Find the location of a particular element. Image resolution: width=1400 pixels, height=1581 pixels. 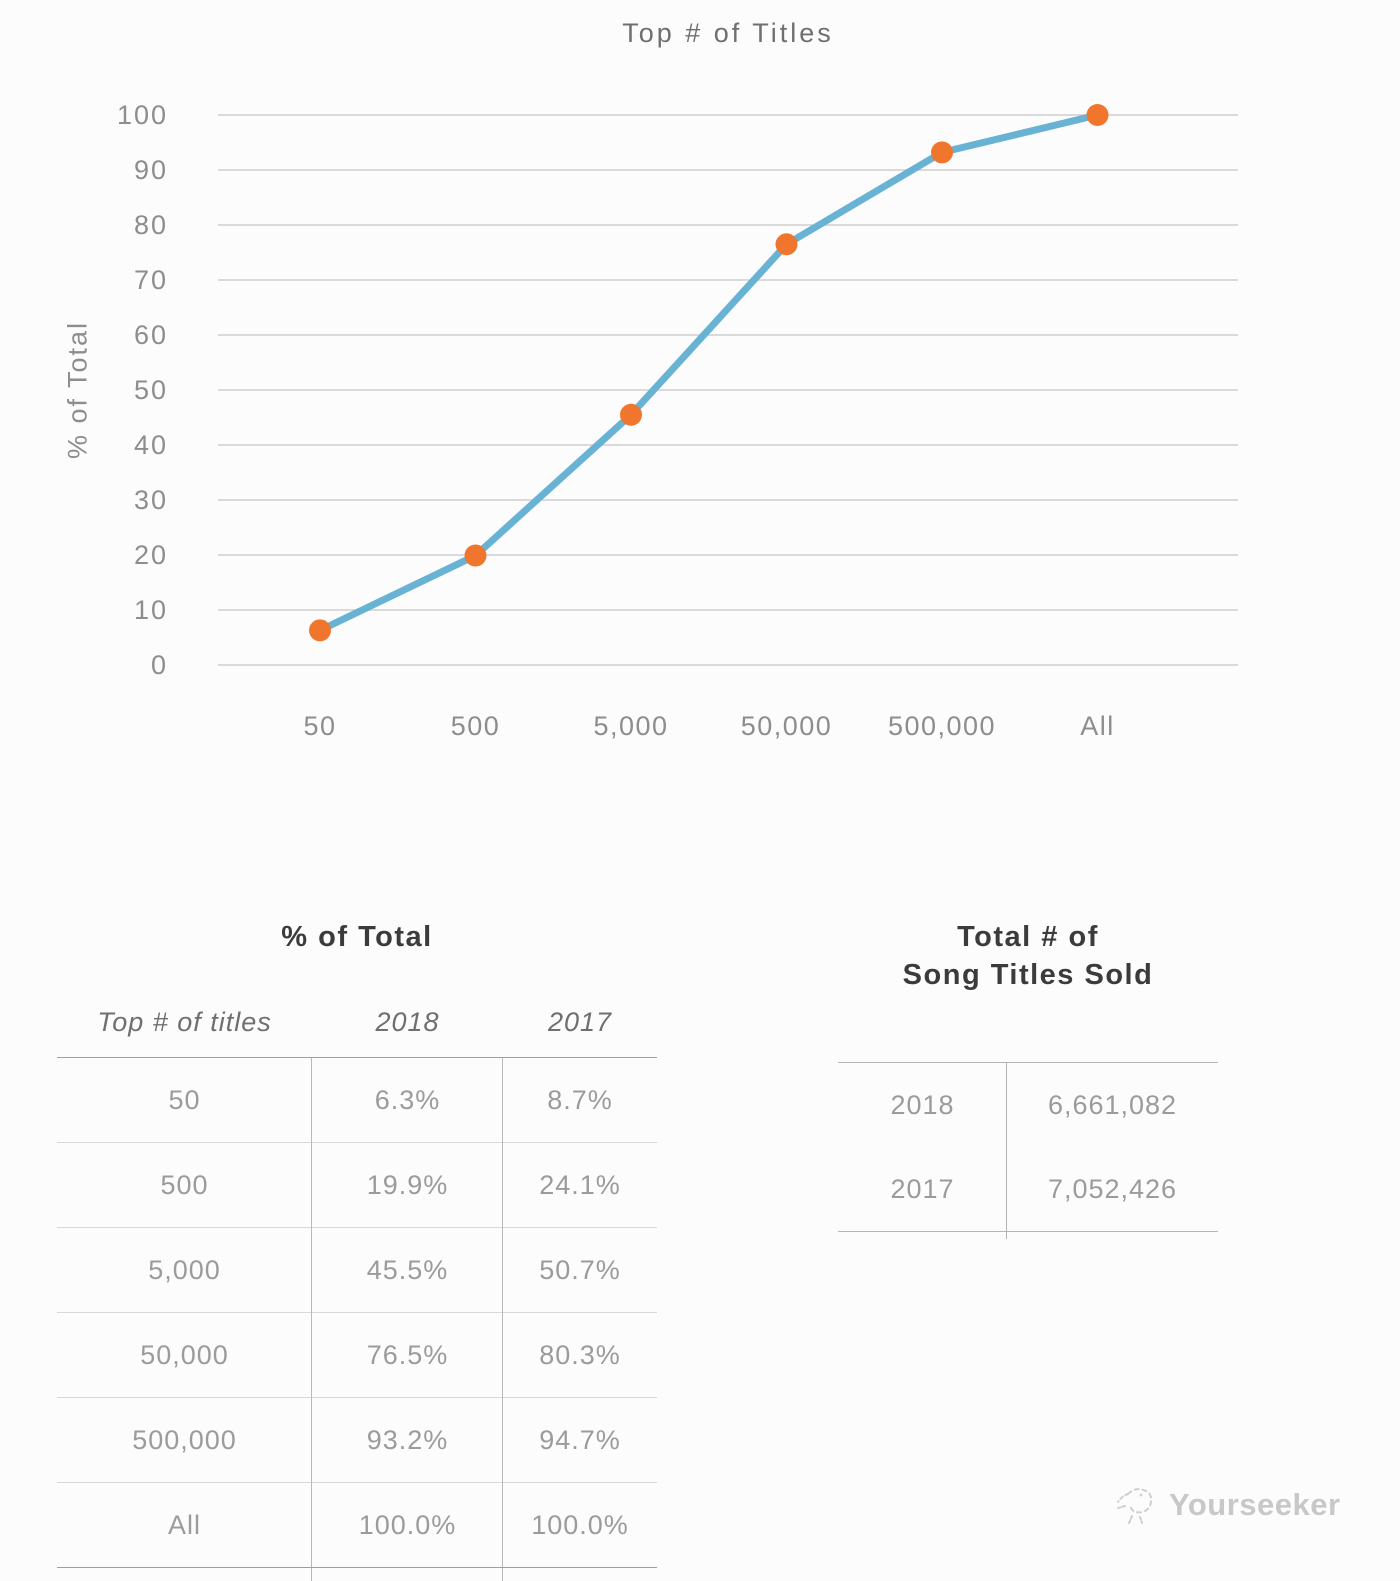

x-tick-label: 50 is located at coordinates (319, 726).